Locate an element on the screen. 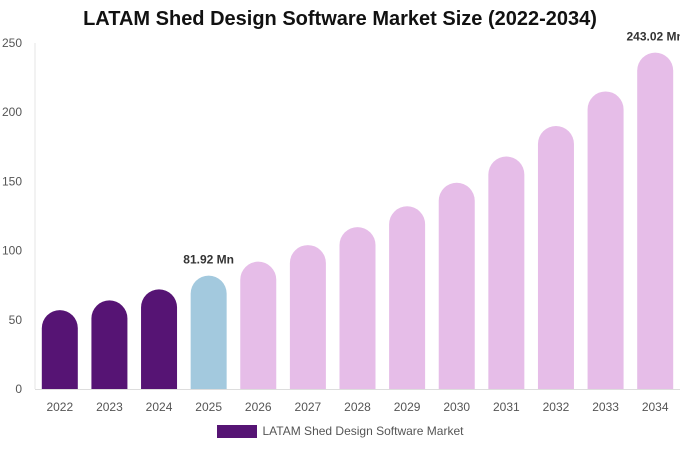 This screenshot has height=450, width=680. bar-2023 is located at coordinates (109, 344).